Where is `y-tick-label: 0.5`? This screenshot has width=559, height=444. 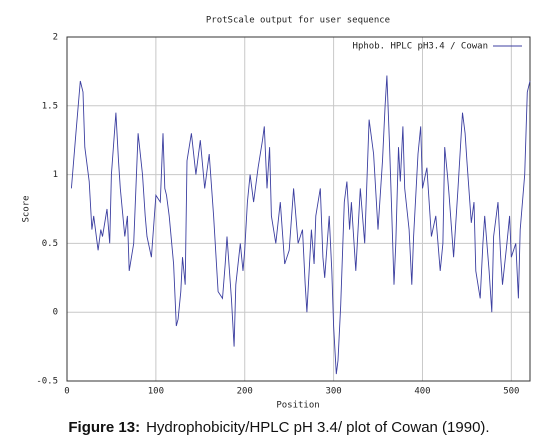 y-tick-label: 0.5 is located at coordinates (50, 244).